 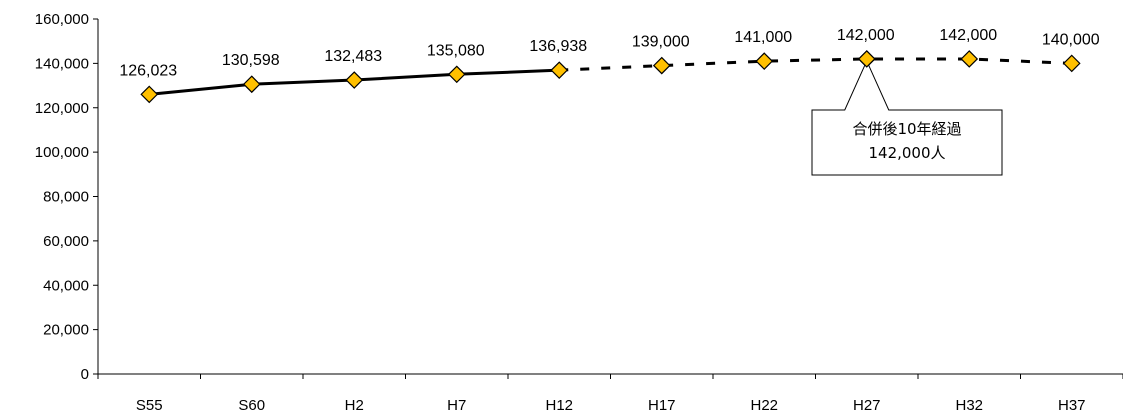 What do you see at coordinates (661, 42) in the screenshot?
I see `data-label: 139,000` at bounding box center [661, 42].